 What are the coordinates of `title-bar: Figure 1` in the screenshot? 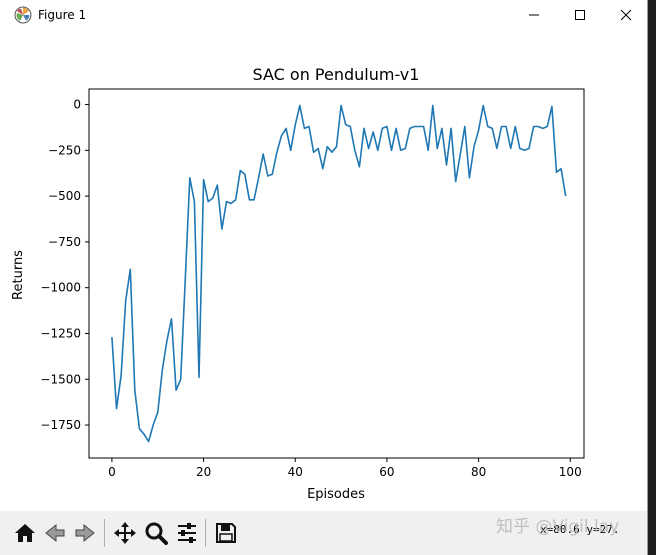 It's located at (323, 15).